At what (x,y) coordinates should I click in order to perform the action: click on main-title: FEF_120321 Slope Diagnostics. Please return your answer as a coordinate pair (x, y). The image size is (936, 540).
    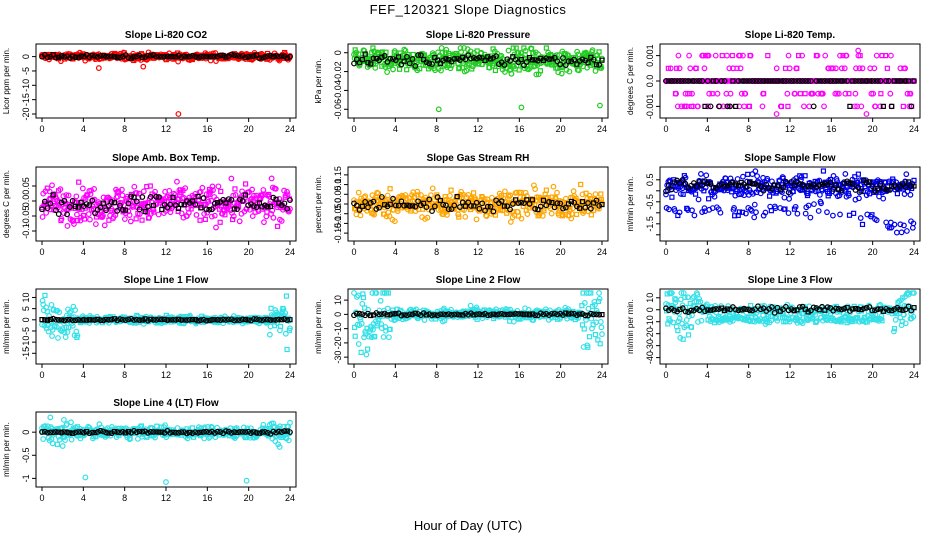
    Looking at the image, I should click on (468, 9).